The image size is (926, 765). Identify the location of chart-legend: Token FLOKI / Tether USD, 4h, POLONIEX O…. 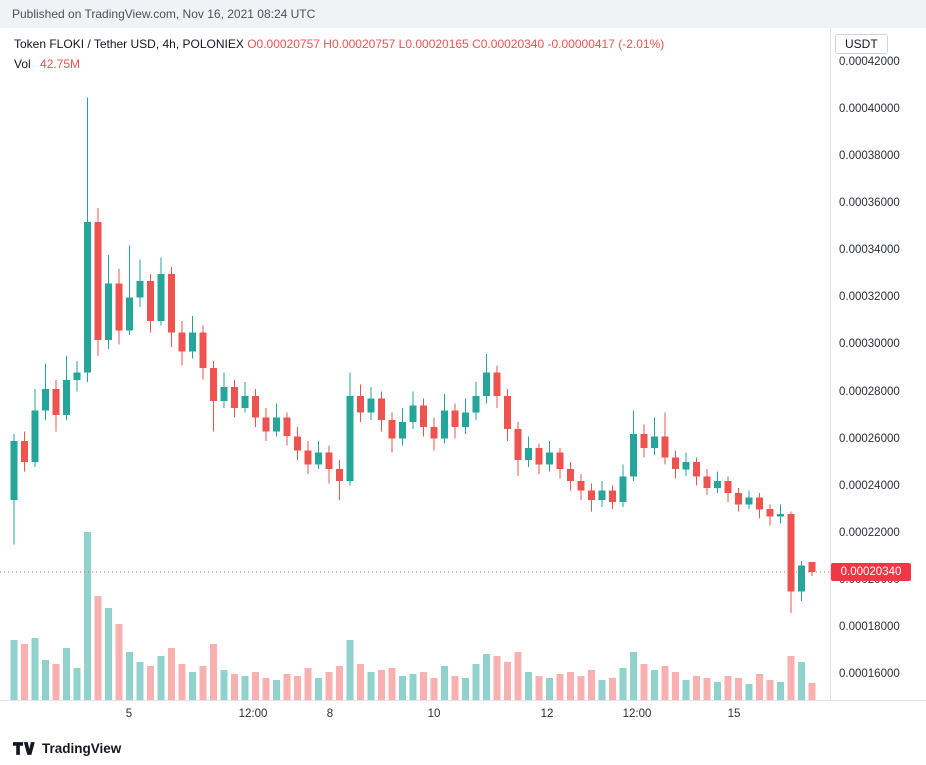
(339, 54).